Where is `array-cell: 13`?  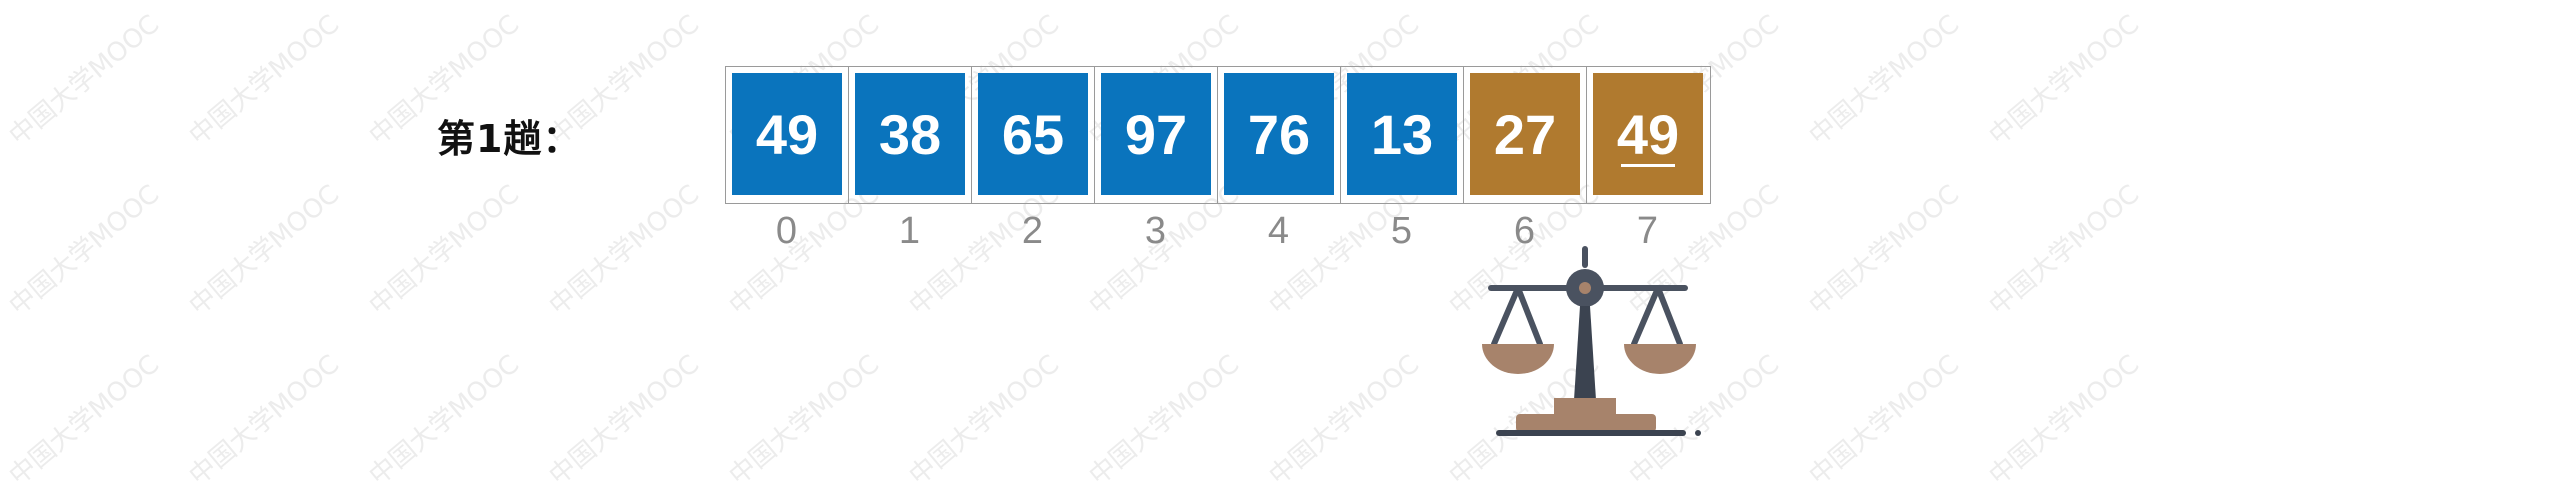
array-cell: 13 is located at coordinates (1402, 135).